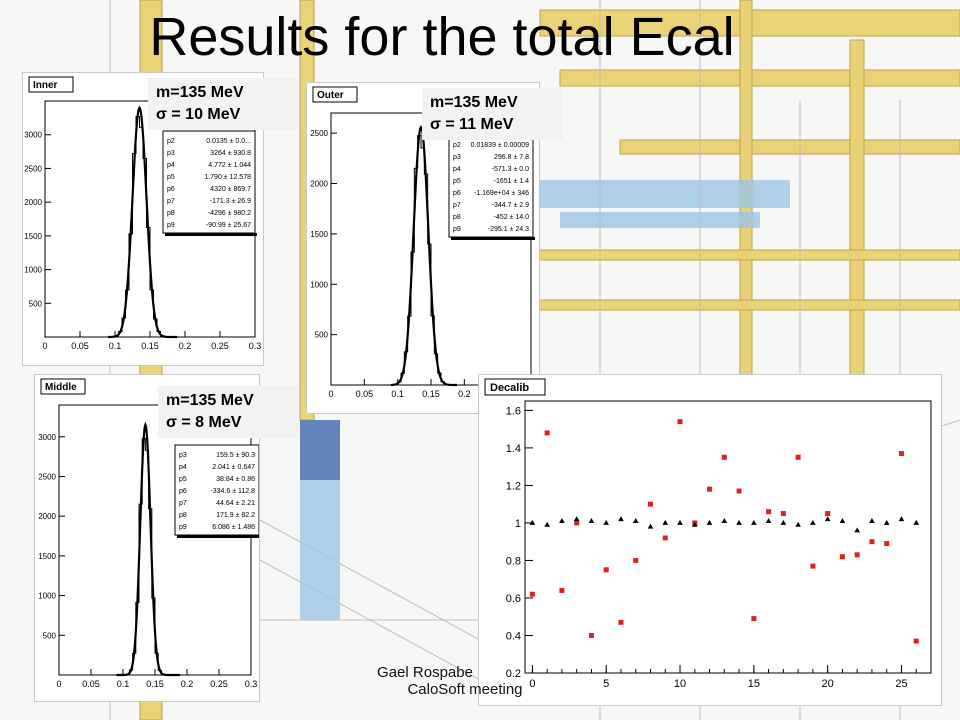 The width and height of the screenshot is (960, 720). I want to click on hist-title-box, so click(63, 386).